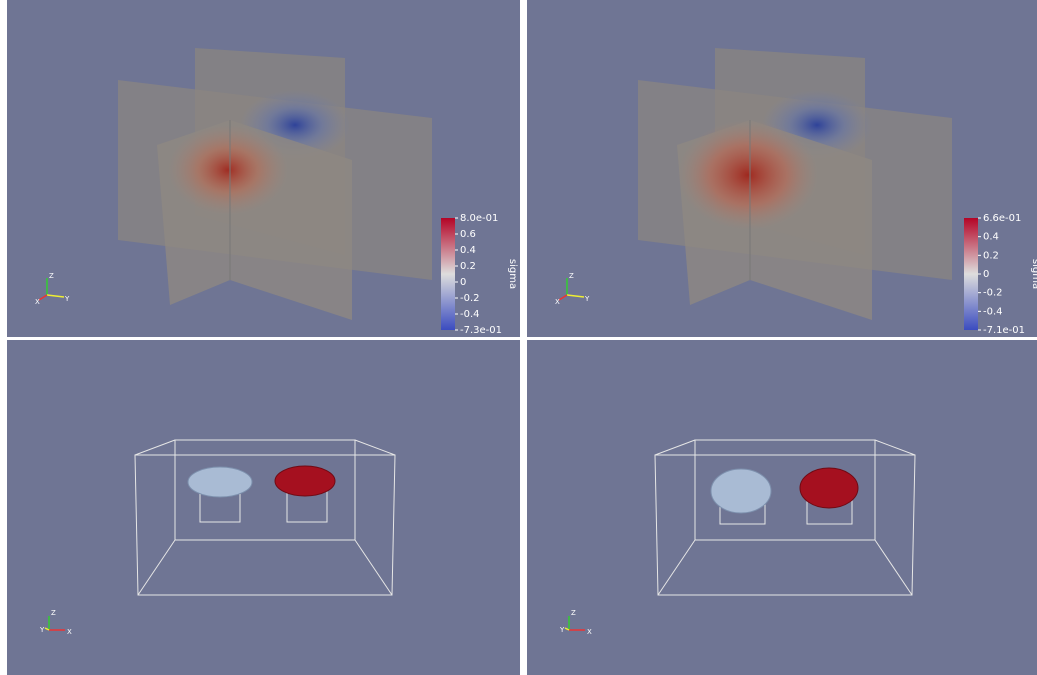 The width and height of the screenshot is (1037, 675). I want to click on color-bar-label: -7.3e-01, so click(481, 330).